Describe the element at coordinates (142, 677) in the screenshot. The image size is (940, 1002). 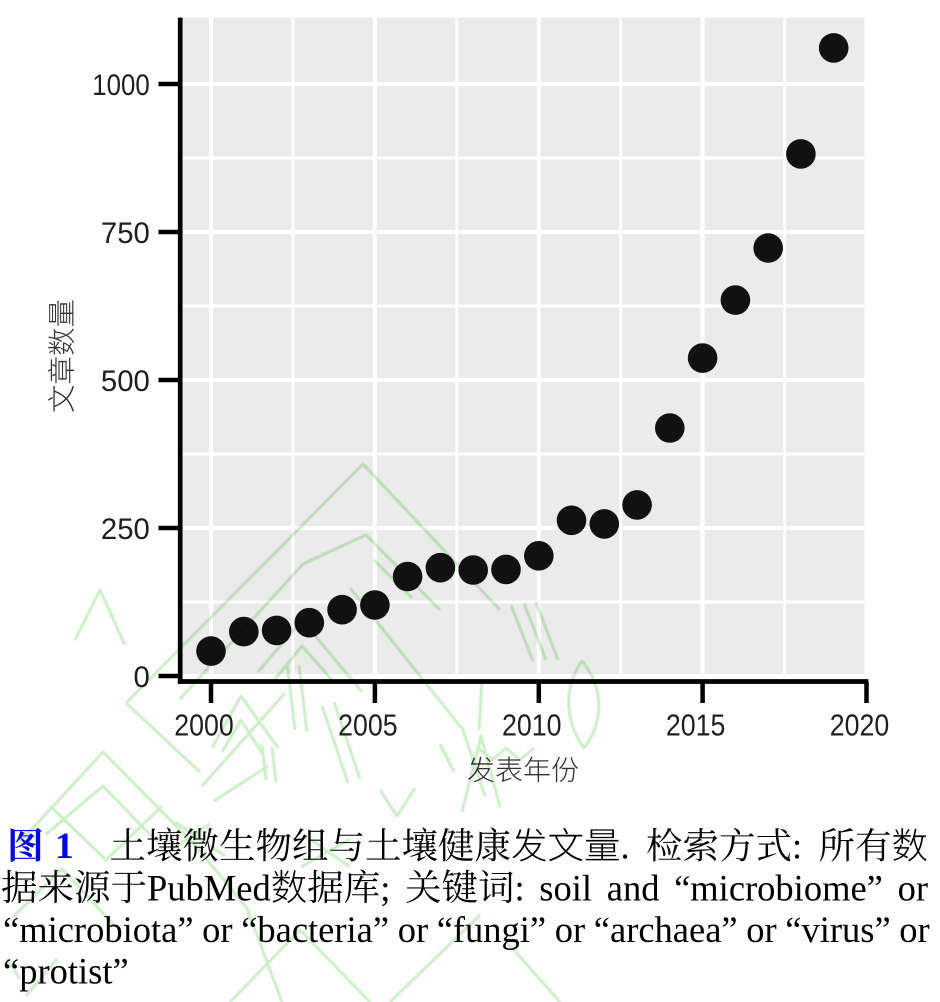
I see `svg-text: 0` at that location.